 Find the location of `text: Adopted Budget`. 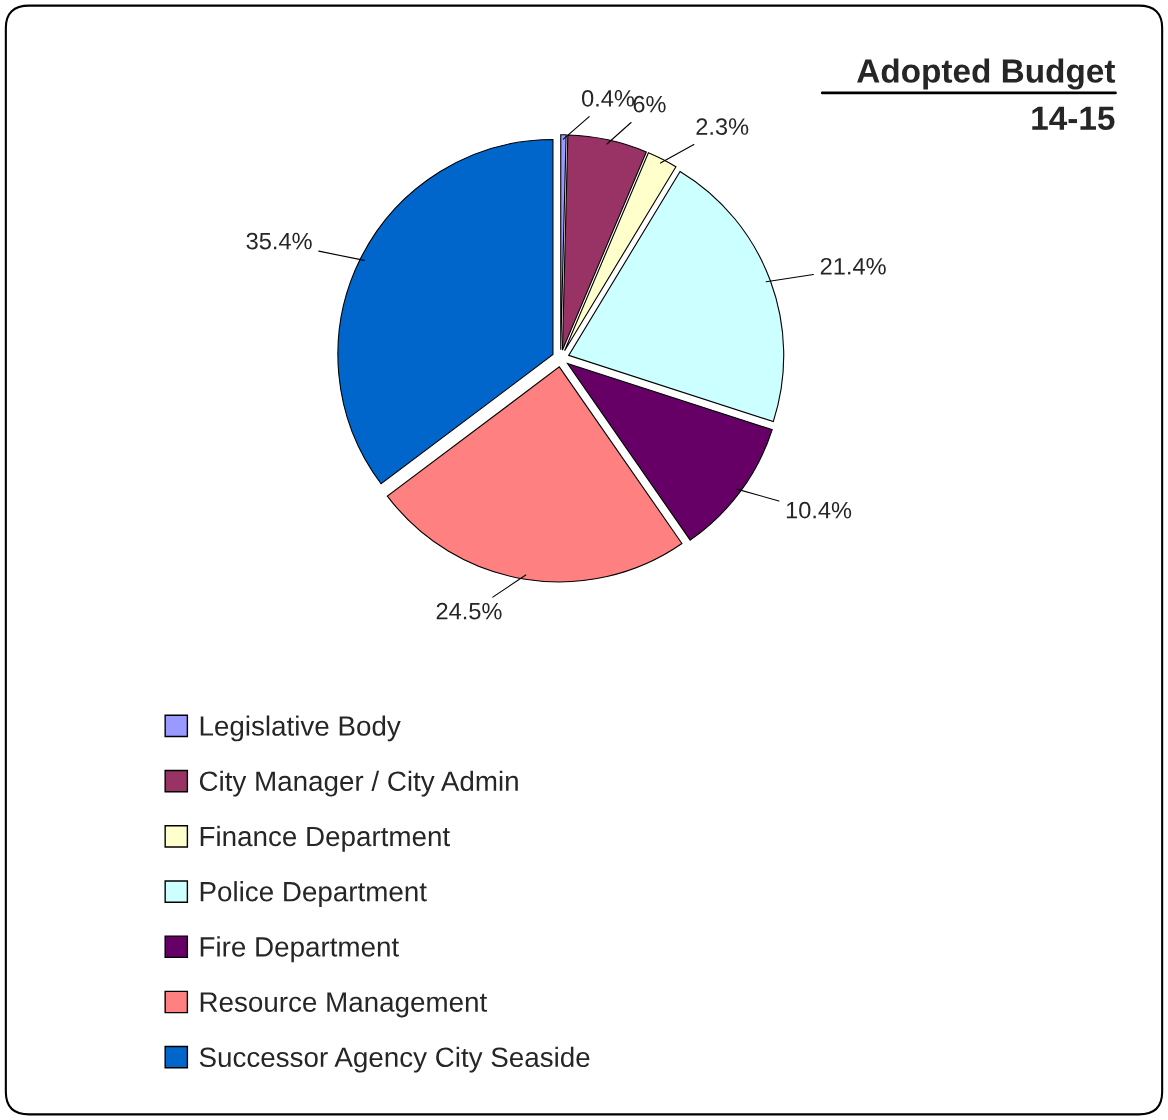

text: Adopted Budget is located at coordinates (986, 74).